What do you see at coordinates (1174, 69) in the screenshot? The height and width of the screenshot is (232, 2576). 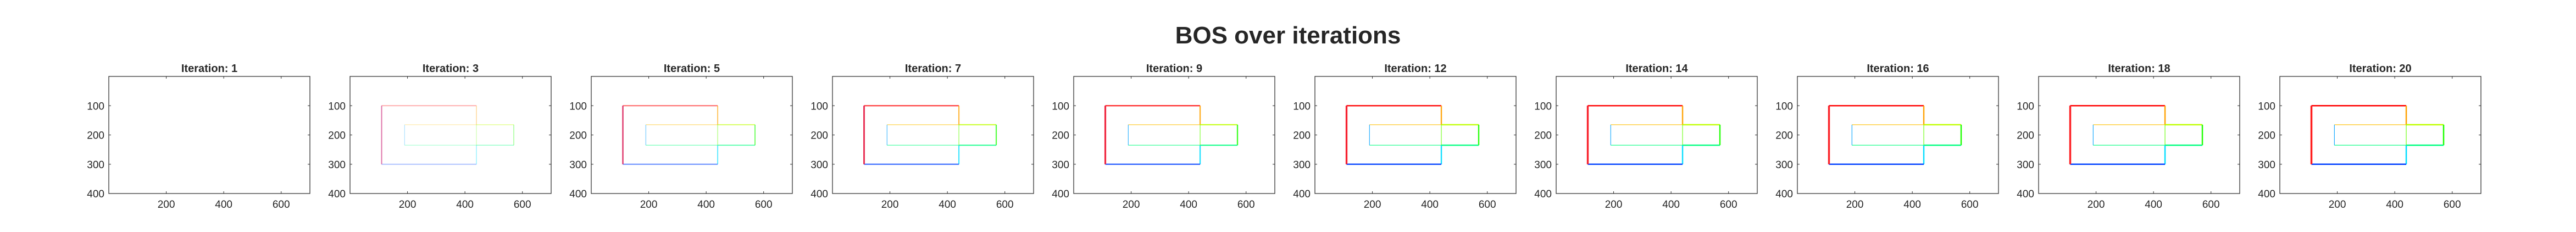 I see `panel-title: Iteration: 9` at bounding box center [1174, 69].